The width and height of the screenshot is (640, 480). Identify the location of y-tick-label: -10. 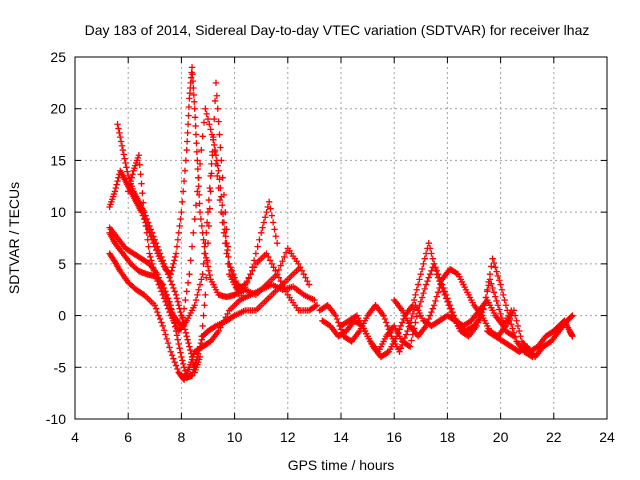
(56, 419).